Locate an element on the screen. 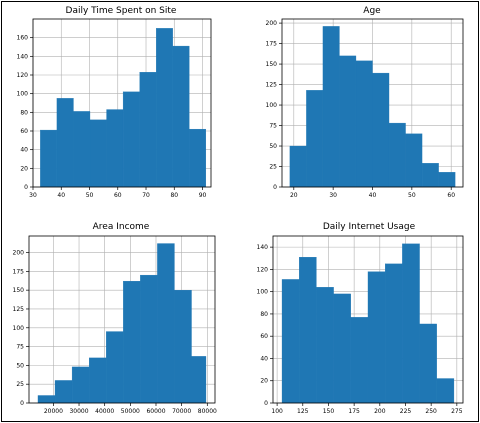 The width and height of the screenshot is (480, 423). y-tick-label: 160 is located at coordinates (23, 38).